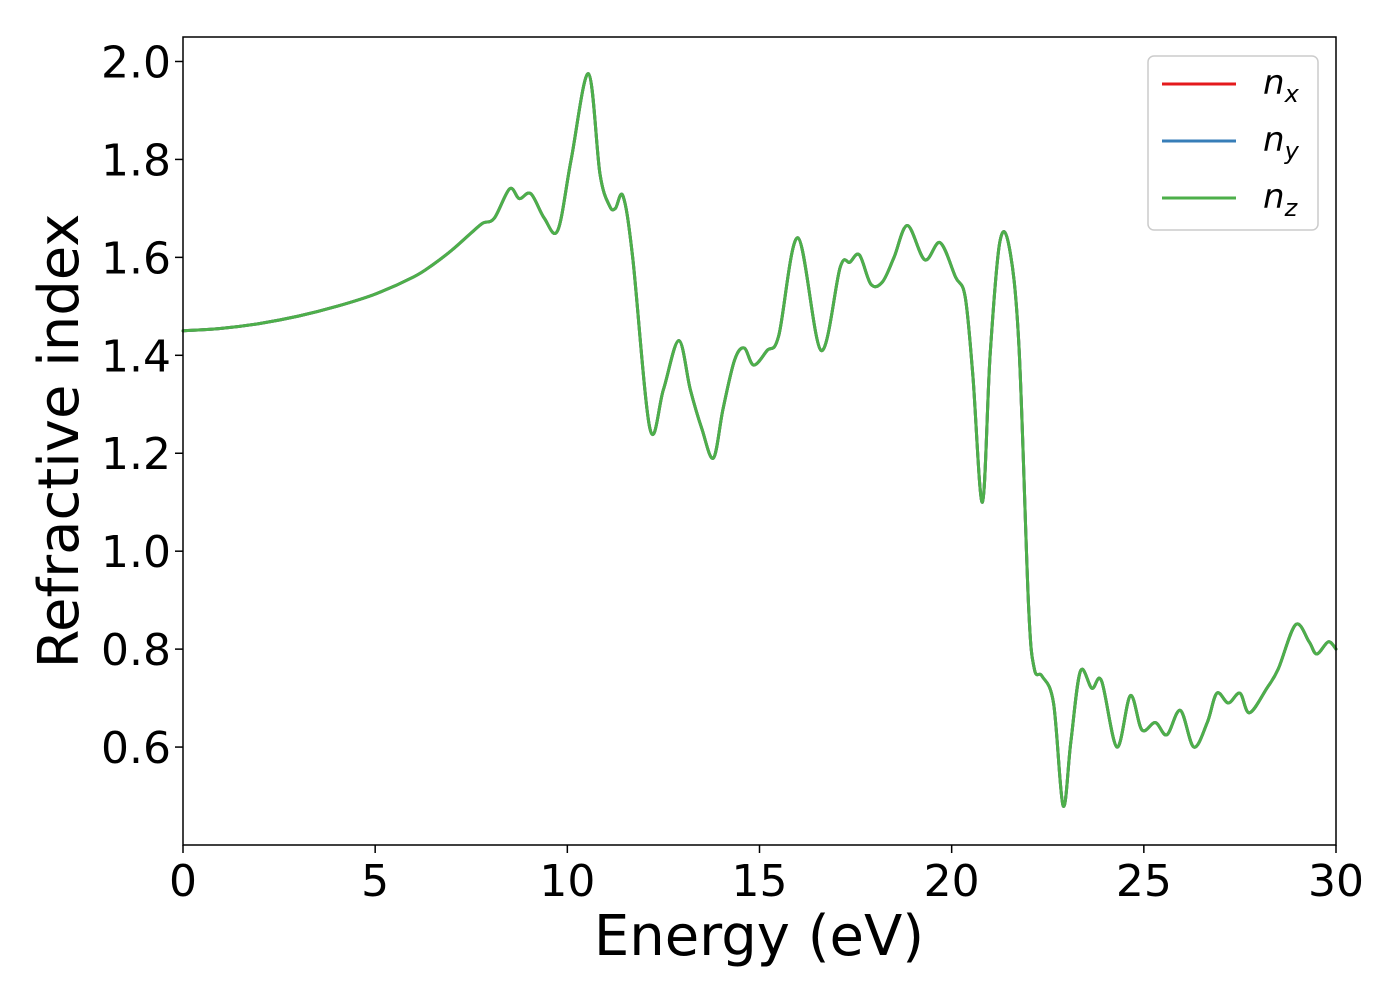  Describe the element at coordinates (183, 881) in the screenshot. I see `x-tick-label: 0` at that location.